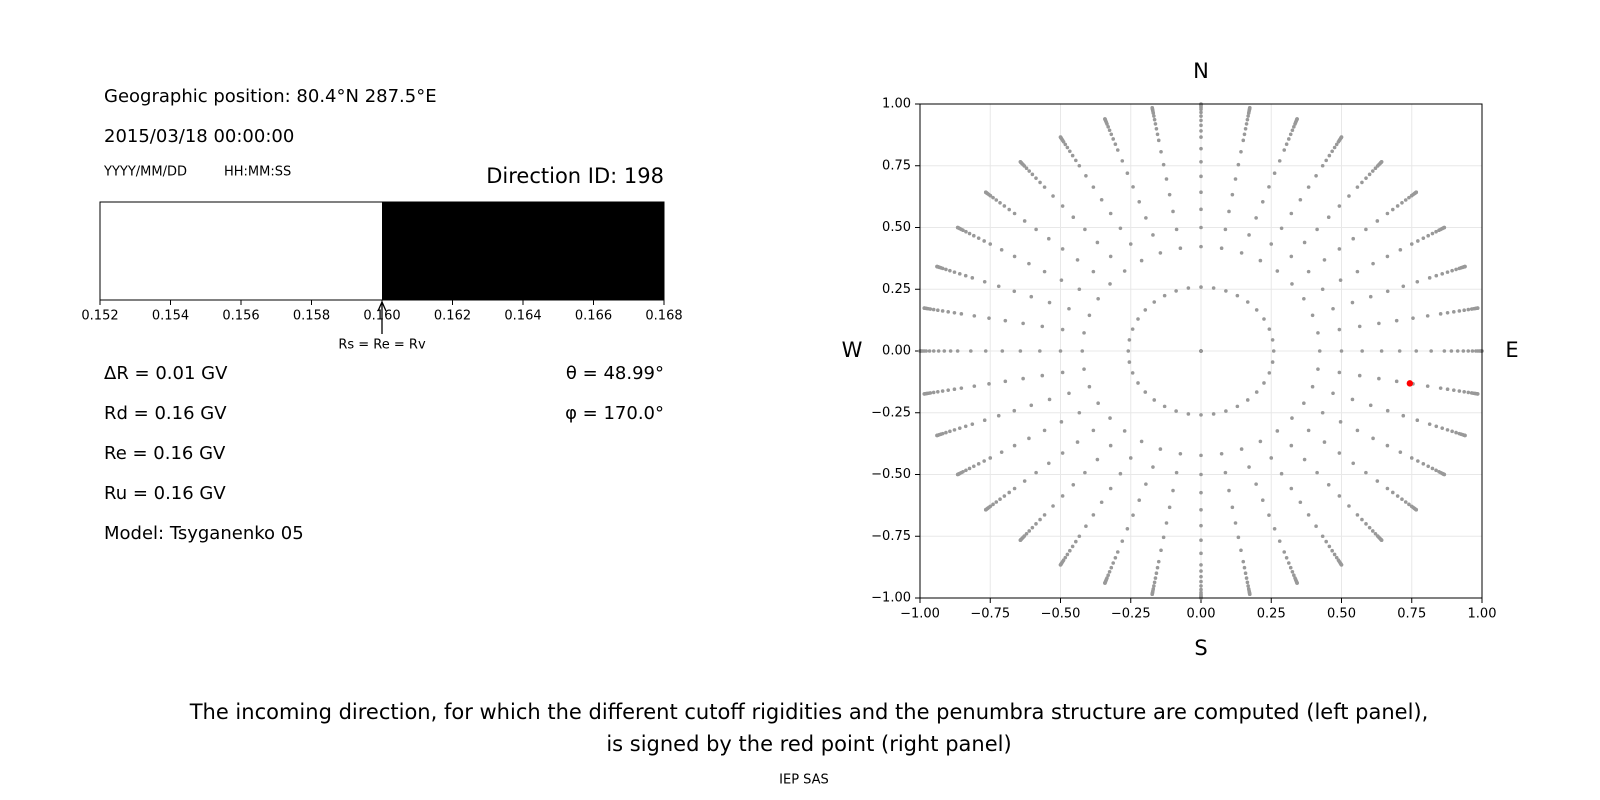 This screenshot has width=1600, height=800. Describe the element at coordinates (615, 373) in the screenshot. I see `theta: θ = 48.99°` at that location.